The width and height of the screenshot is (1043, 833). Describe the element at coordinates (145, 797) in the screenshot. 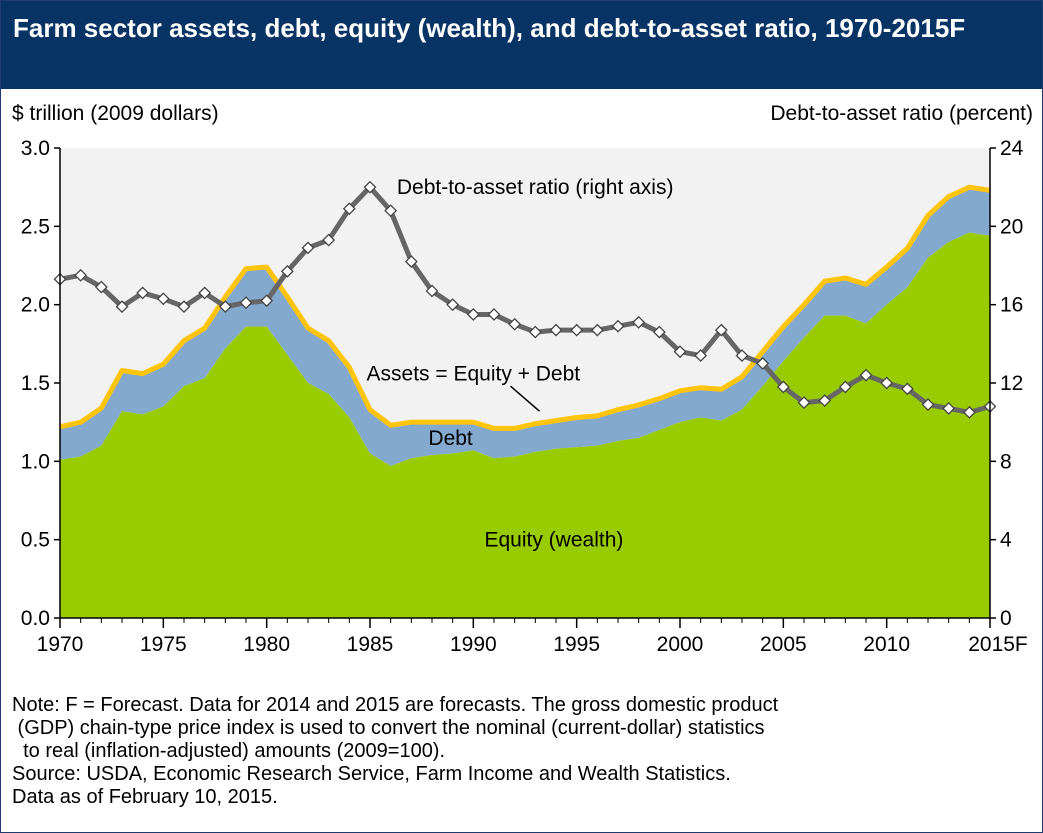

I see `data-date-line: Data as of February 10, 2015.` at that location.